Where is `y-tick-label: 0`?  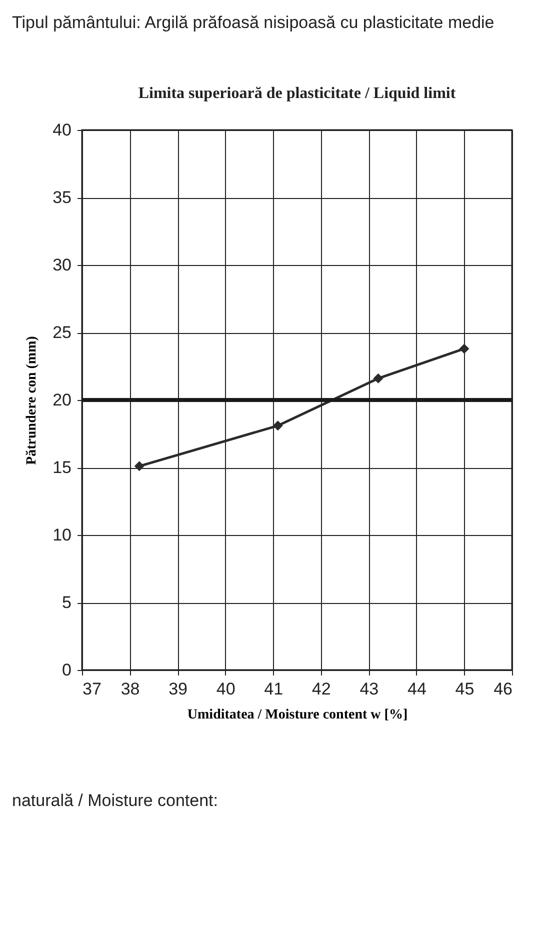
y-tick-label: 0 is located at coordinates (67, 670).